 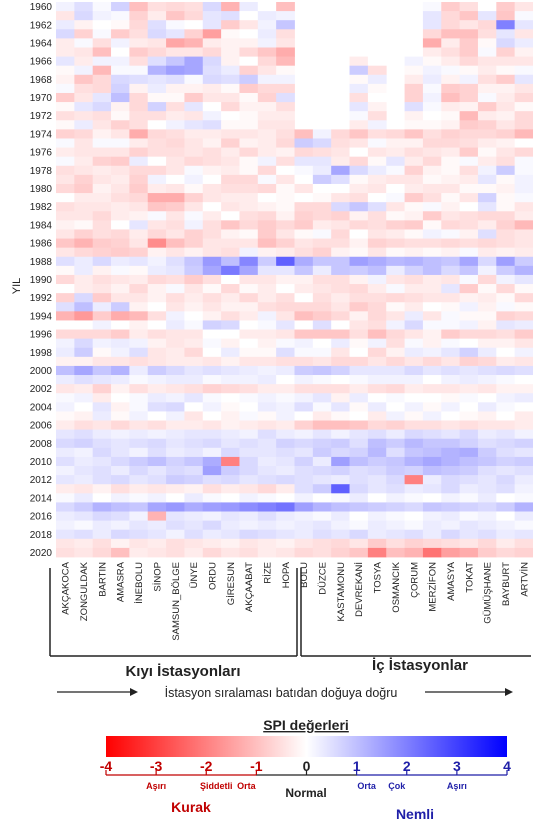 What do you see at coordinates (102, 579) in the screenshot?
I see `station-label: BARTIN` at bounding box center [102, 579].